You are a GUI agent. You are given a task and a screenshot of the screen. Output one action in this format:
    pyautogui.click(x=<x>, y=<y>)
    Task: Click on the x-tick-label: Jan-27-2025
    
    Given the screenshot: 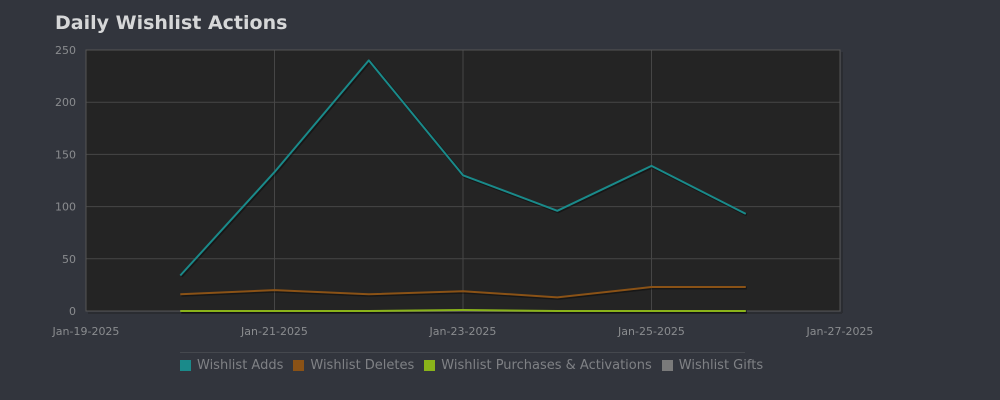 What is the action you would take?
    pyautogui.click(x=840, y=331)
    